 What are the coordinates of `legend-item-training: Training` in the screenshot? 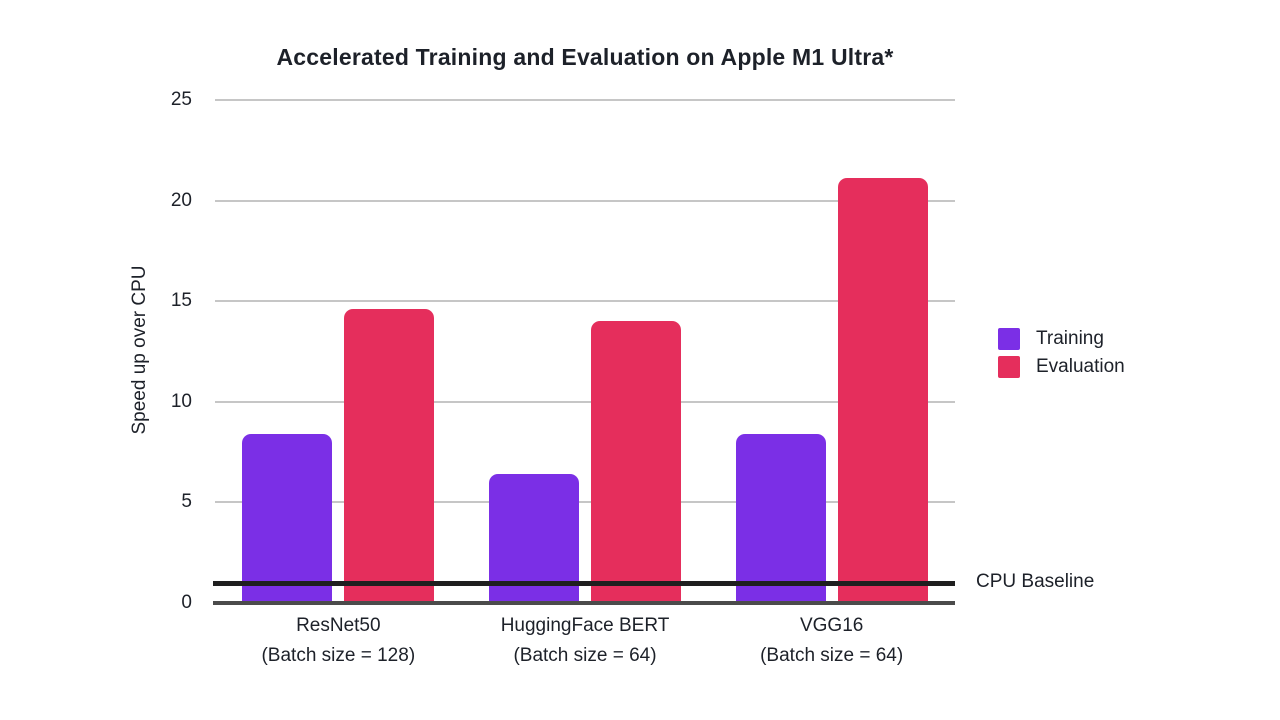 It's located at (1061, 339).